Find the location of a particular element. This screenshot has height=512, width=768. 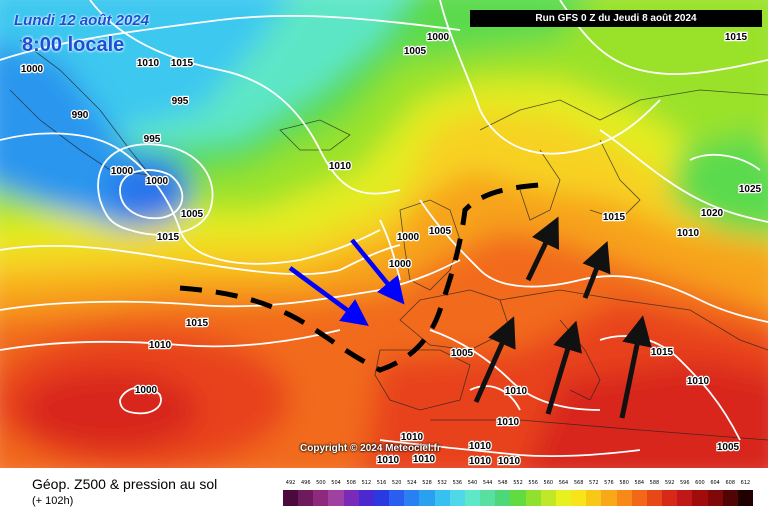

scale-tick-label: 556 is located at coordinates (533, 483).